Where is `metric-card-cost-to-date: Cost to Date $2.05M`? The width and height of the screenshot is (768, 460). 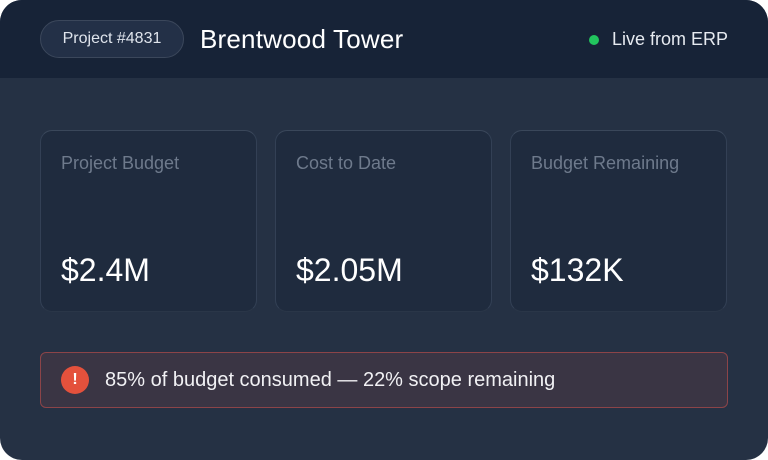 metric-card-cost-to-date: Cost to Date $2.05M is located at coordinates (383, 221).